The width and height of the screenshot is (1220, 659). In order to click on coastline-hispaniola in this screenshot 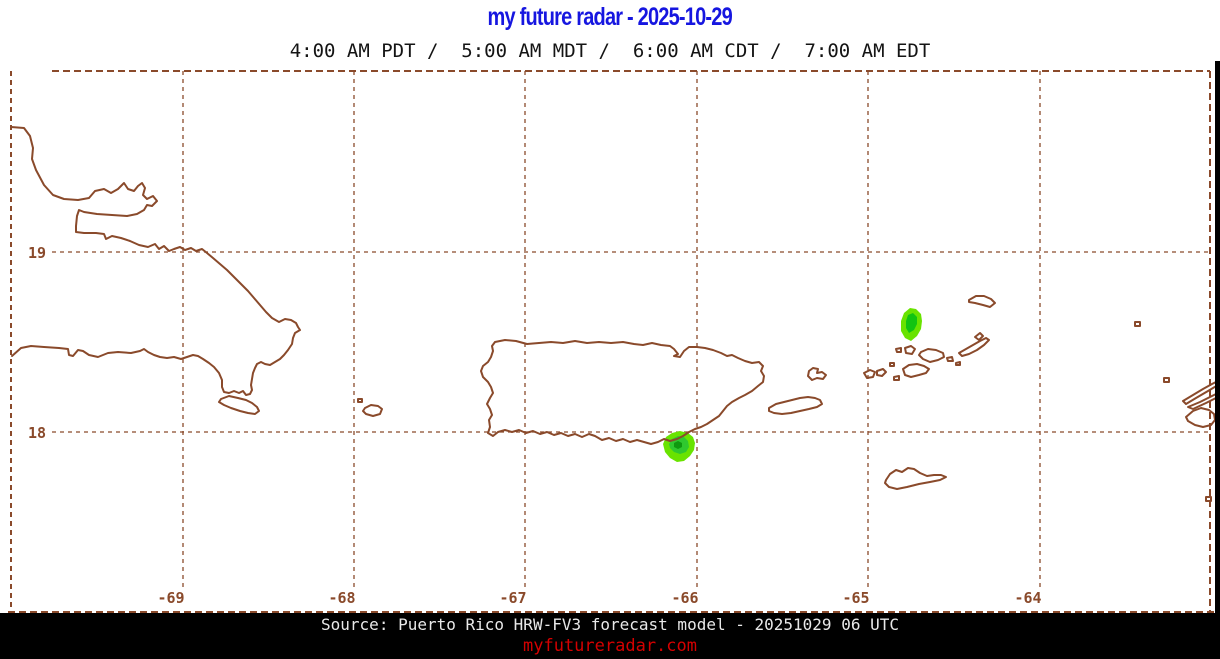, I will do `click(155, 261)`.